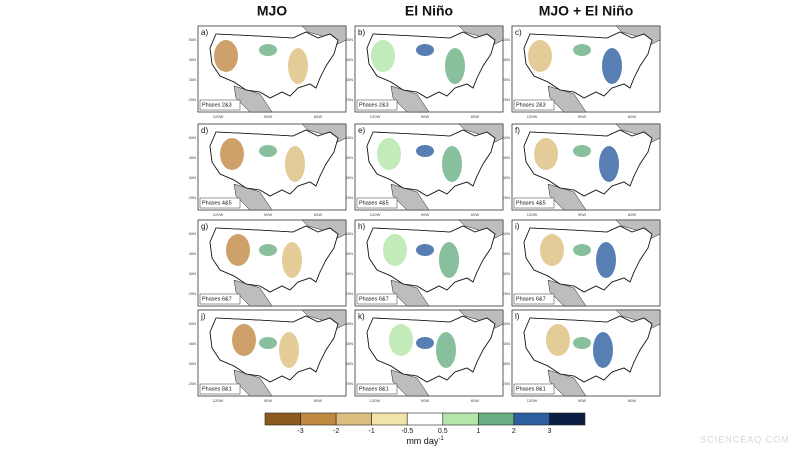 The width and height of the screenshot is (800, 450). I want to click on map-panel: j) Phases 8&1 50N 40N 30N 20N 120W 90W 60W, so click(268, 356).